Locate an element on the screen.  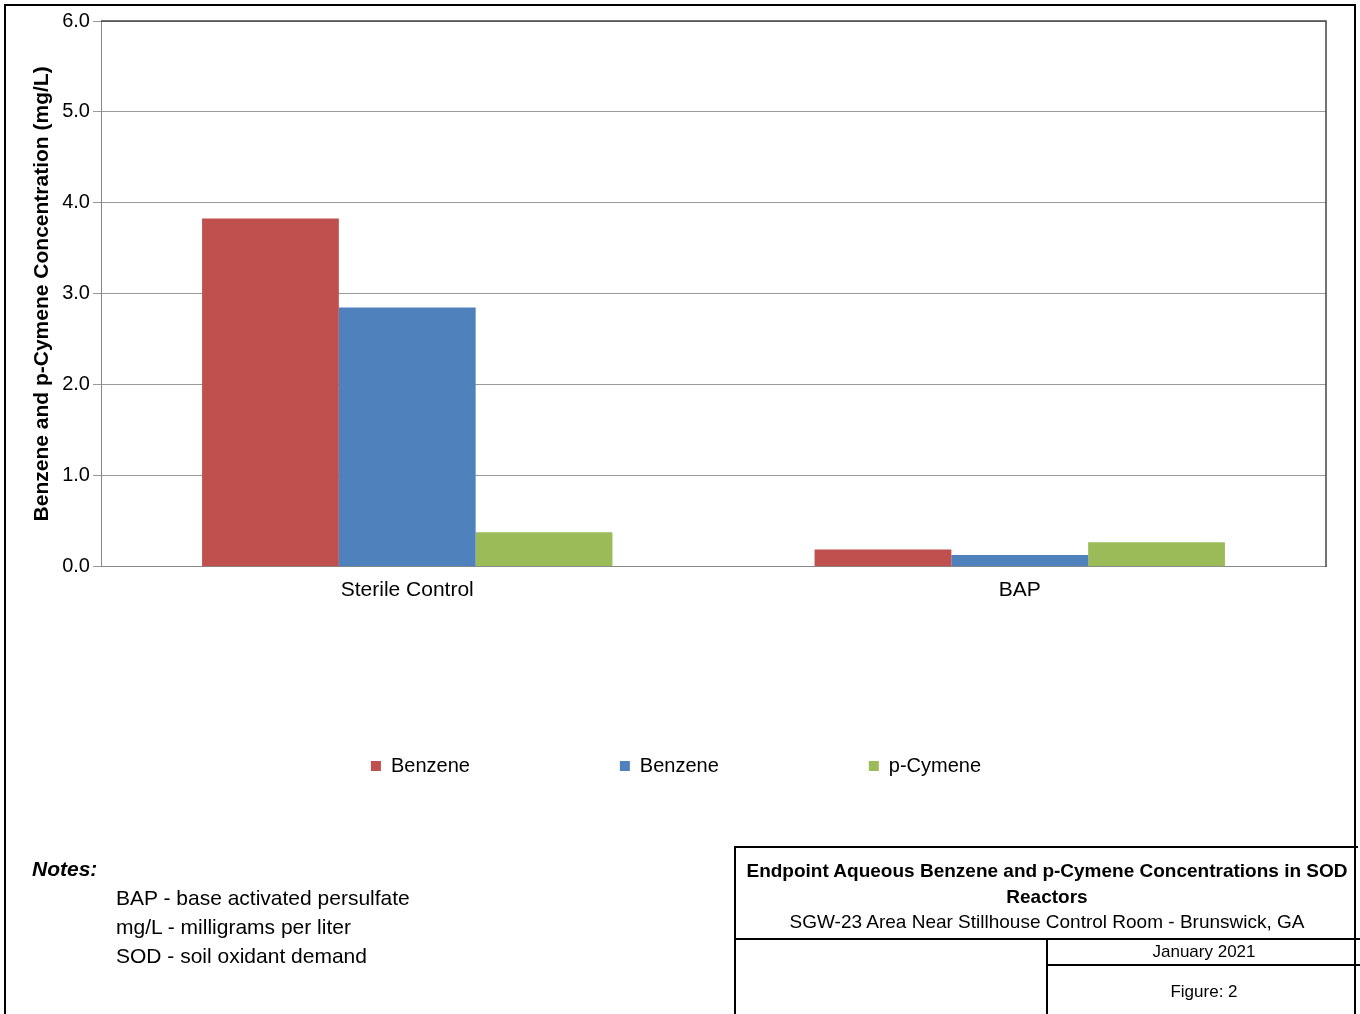
text: Endpoint Aqueous Benzene and p-Cymene Concentrations in SOD Reactors is located at coordinates (1047, 884).